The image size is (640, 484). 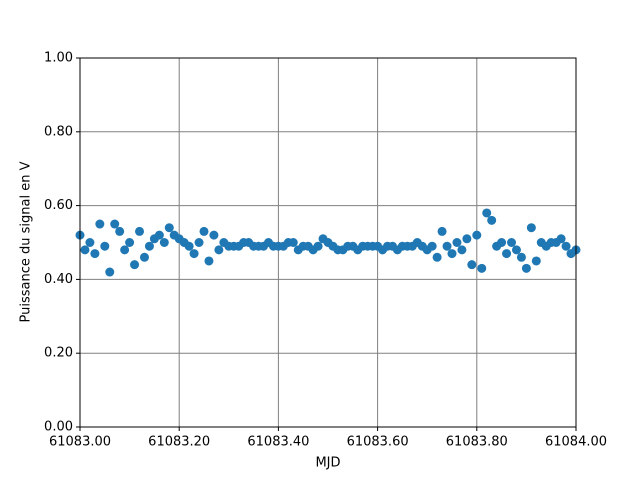 What do you see at coordinates (327, 463) in the screenshot?
I see `x-axis-label: MJD` at bounding box center [327, 463].